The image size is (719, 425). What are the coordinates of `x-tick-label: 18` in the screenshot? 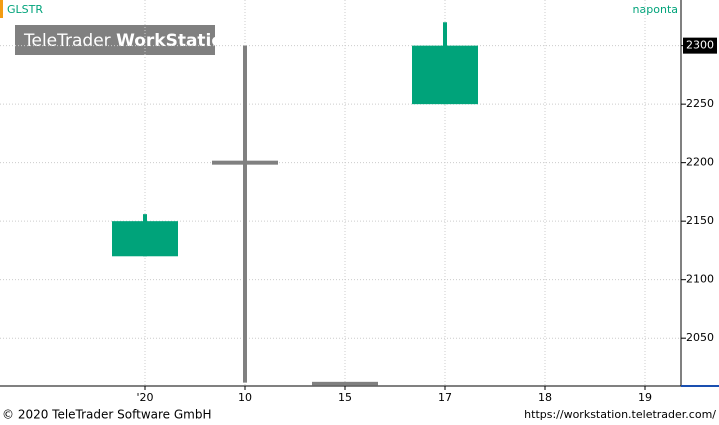 It's located at (545, 397).